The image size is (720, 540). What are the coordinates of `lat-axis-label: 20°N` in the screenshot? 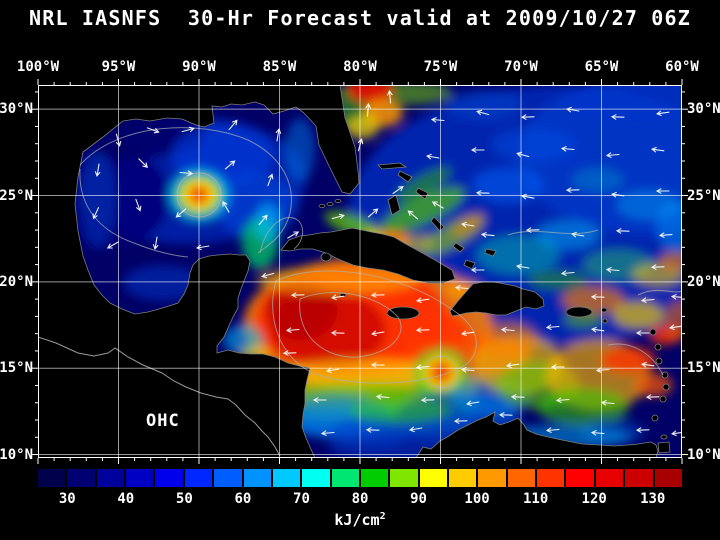 It's located at (703, 281).